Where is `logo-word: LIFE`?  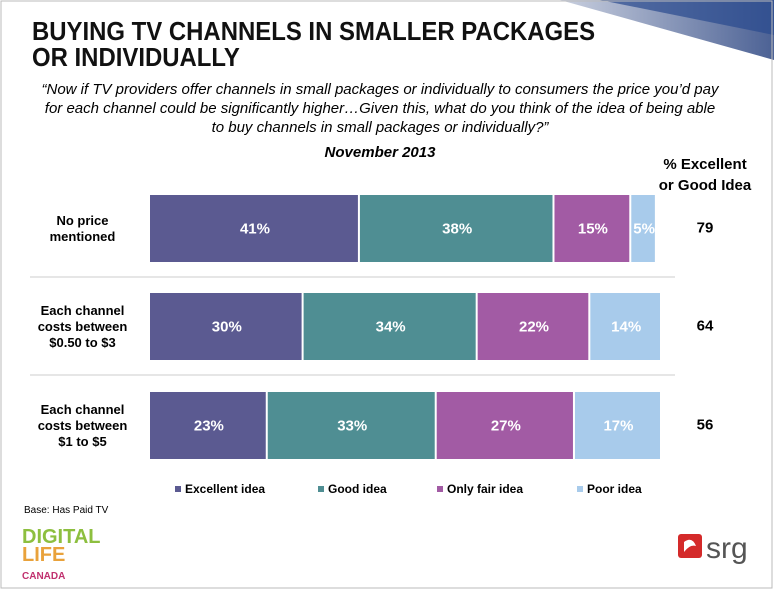
logo-word: LIFE is located at coordinates (44, 555).